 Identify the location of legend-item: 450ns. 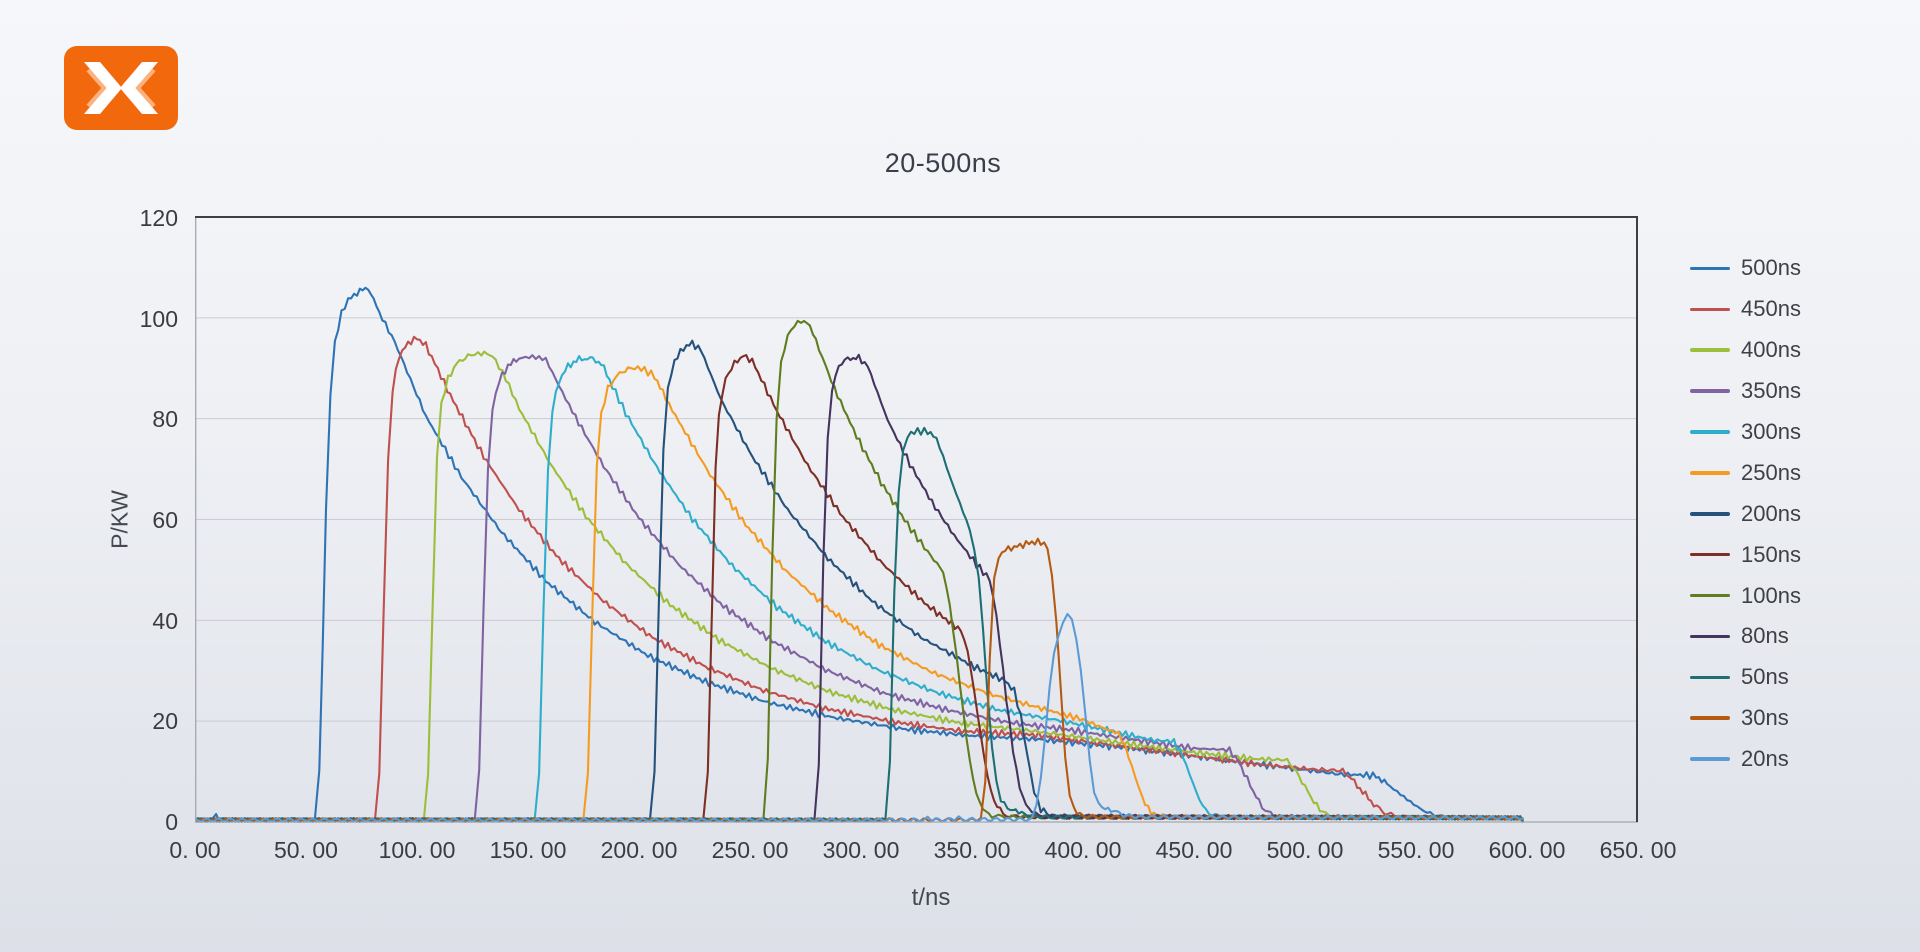
(1745, 309).